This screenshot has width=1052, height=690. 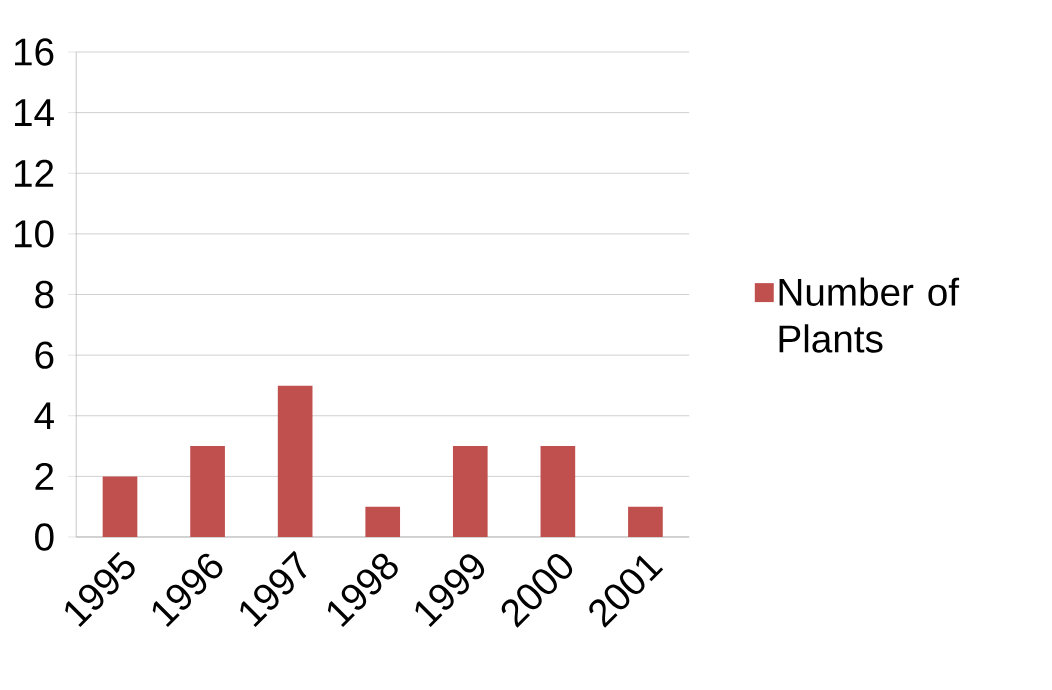 What do you see at coordinates (44, 294) in the screenshot?
I see `y-tick-label: 8` at bounding box center [44, 294].